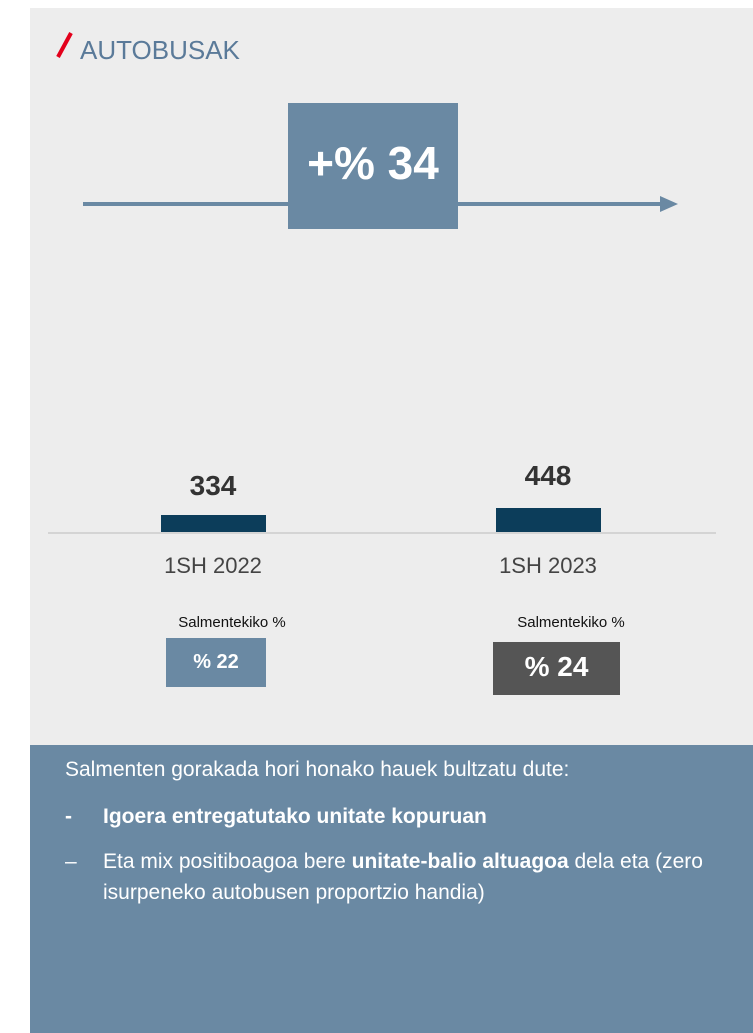  I want to click on value-label: 448, so click(548, 475).